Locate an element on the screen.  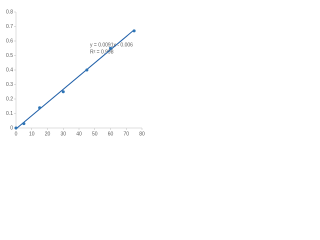
y-tick-label: 0.6 is located at coordinates (9, 41).